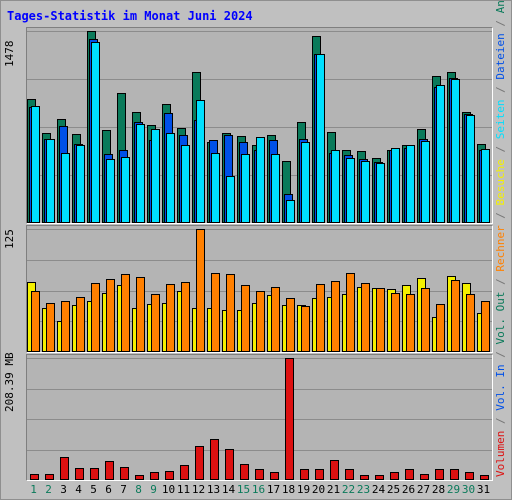 The height and width of the screenshot is (500, 512). Describe the element at coordinates (438, 489) in the screenshot. I see `x-tick-label: 28` at that location.